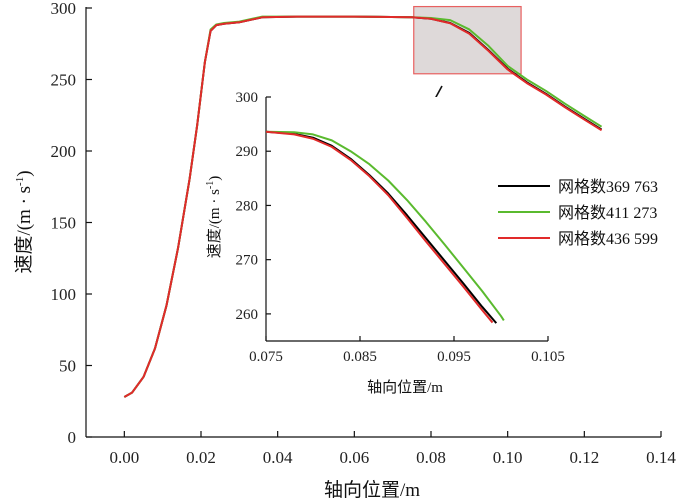  What do you see at coordinates (405, 387) in the screenshot?
I see `inset-x-axis-label: 轴向位置/m` at bounding box center [405, 387].